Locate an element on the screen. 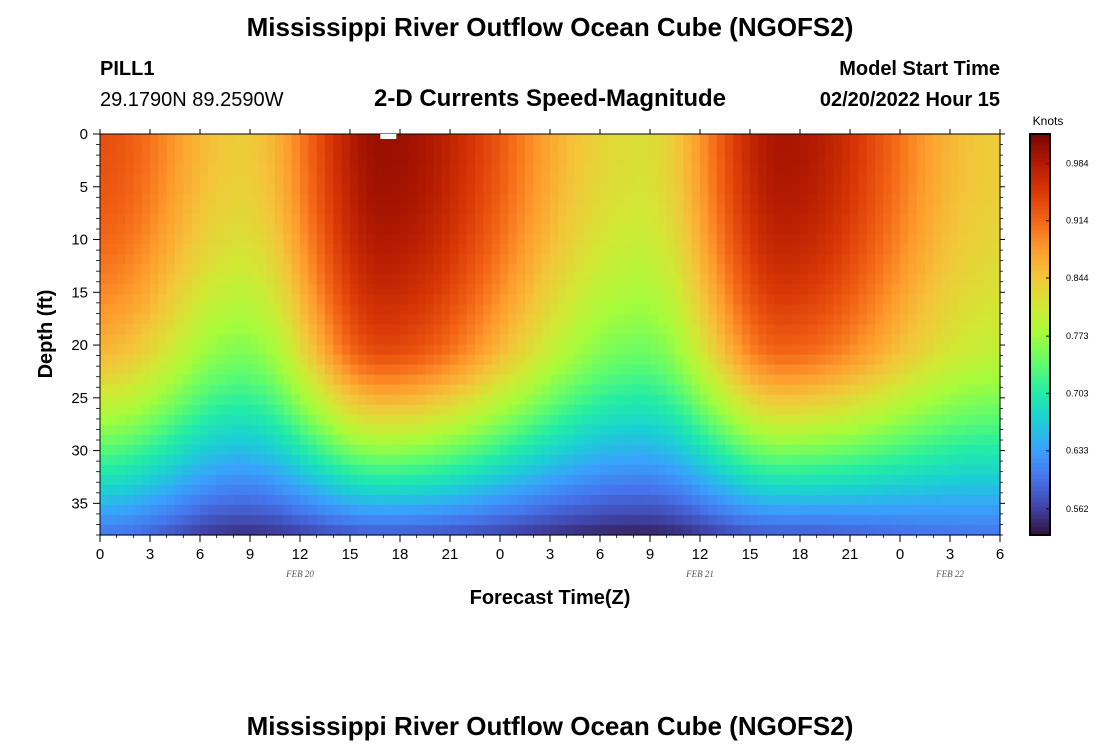  colorbar-segment is located at coordinates (1040, 369).